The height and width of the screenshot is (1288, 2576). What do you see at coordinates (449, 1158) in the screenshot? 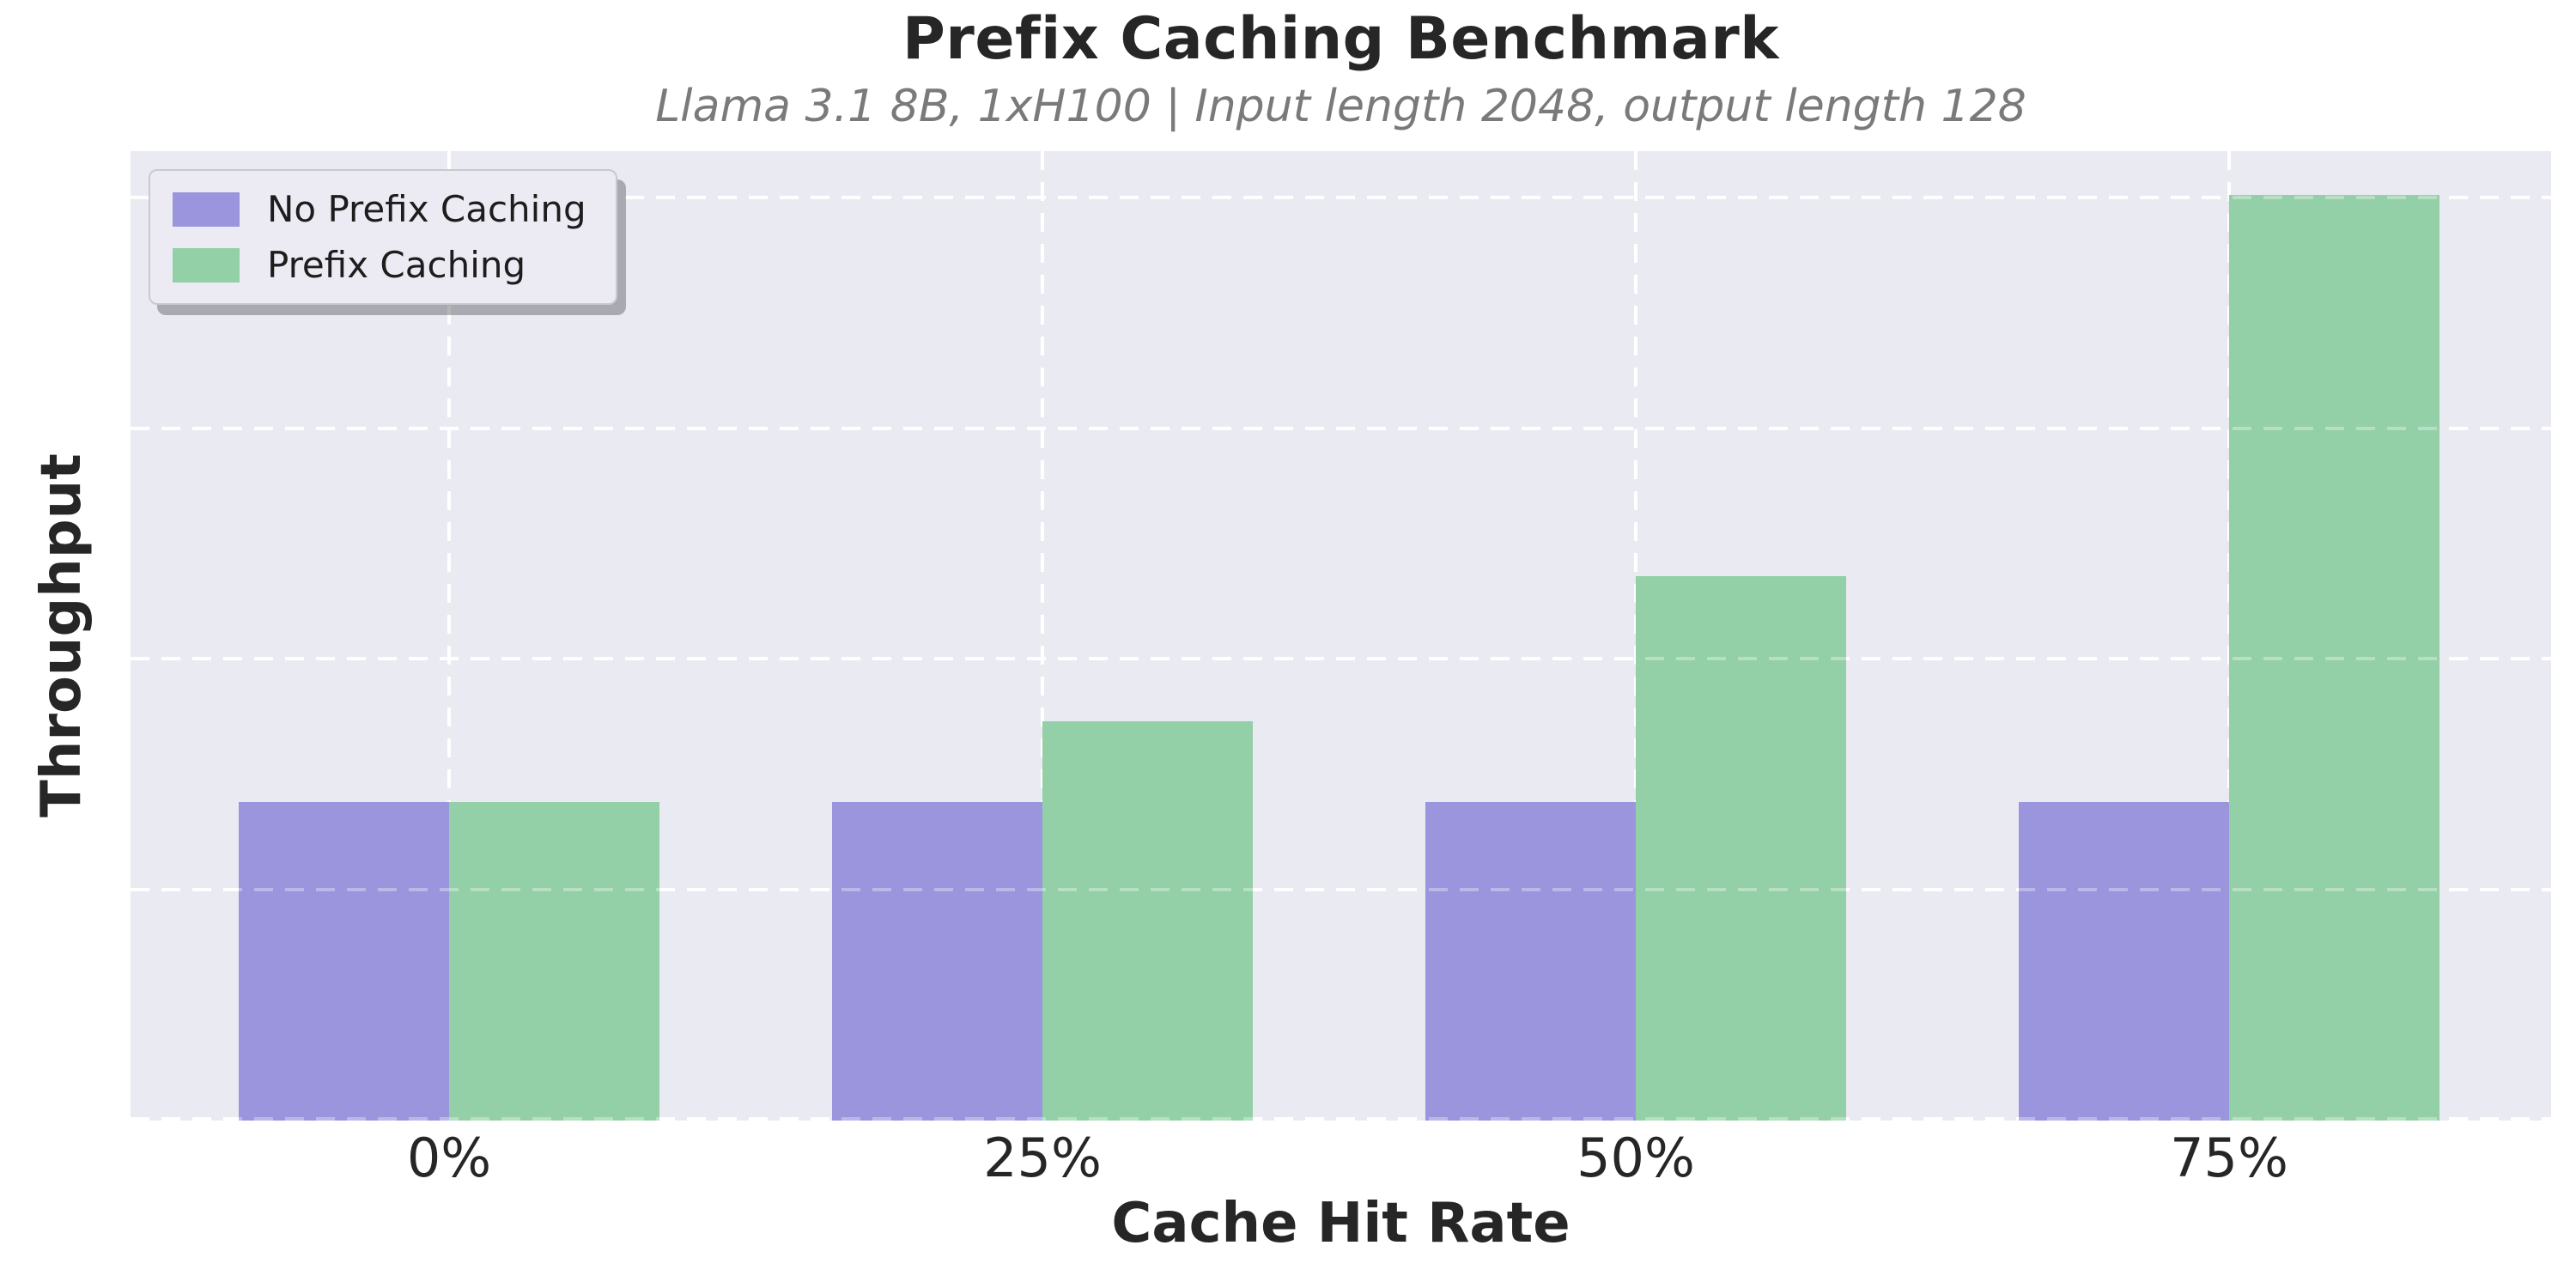
I see `x-tick-label-0pct: 0%` at bounding box center [449, 1158].